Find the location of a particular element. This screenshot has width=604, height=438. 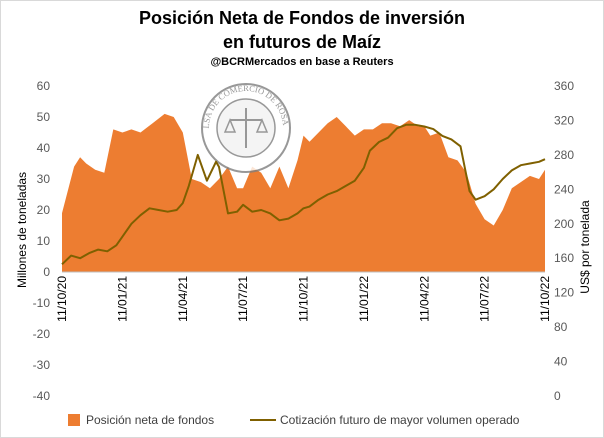

x-tick-label: 11/07/21 is located at coordinates (243, 299).